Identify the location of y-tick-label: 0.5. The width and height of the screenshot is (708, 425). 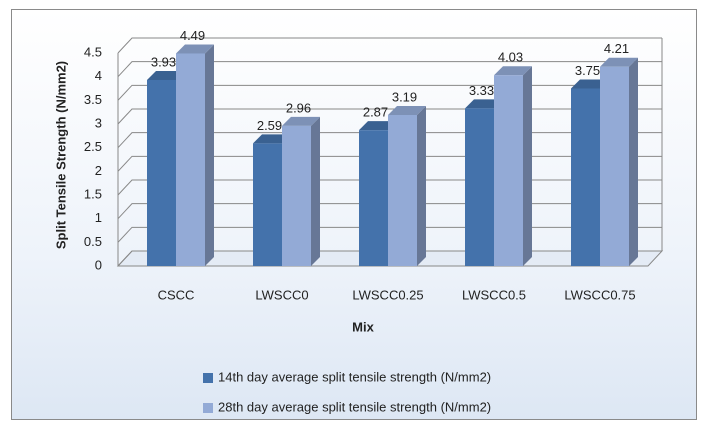
(93, 241).